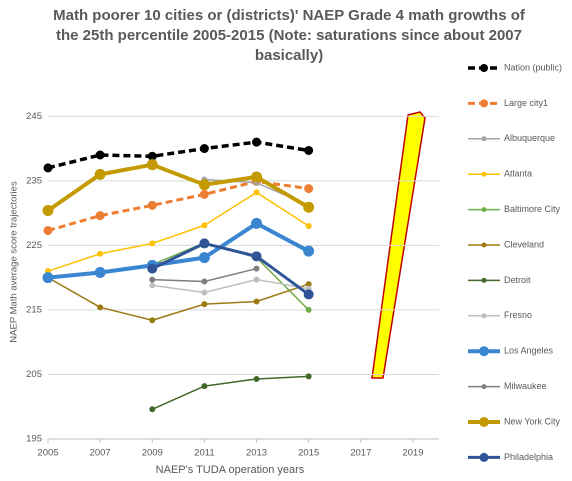 This screenshot has height=481, width=572. I want to click on x-tick-label: 2013, so click(256, 453).